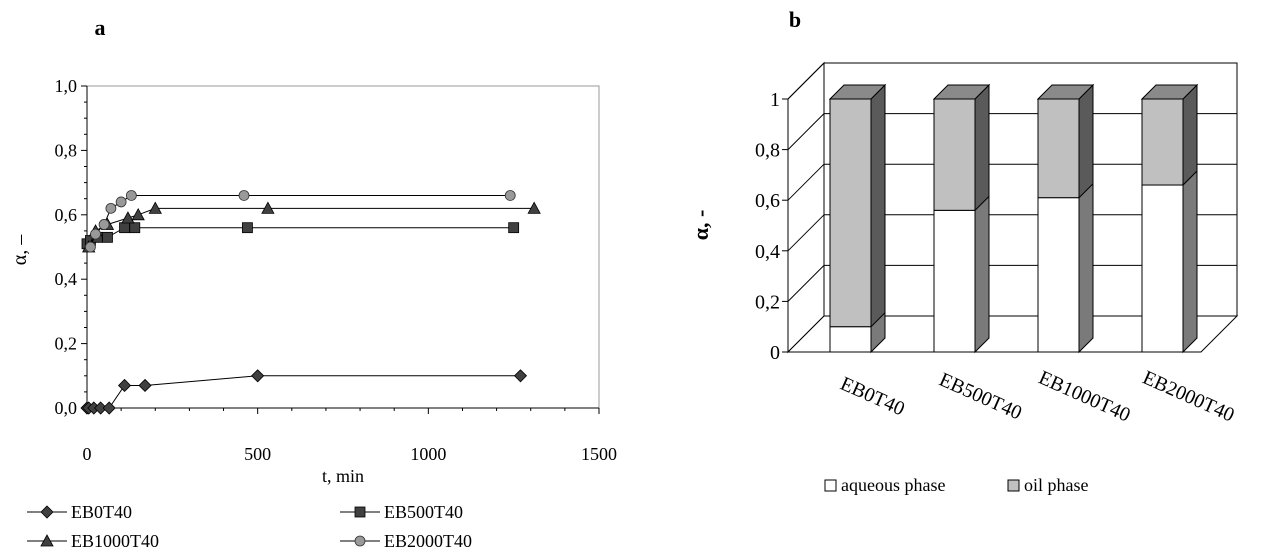 The image size is (1277, 553). What do you see at coordinates (806, 207) in the screenshot?
I see `side-wall` at bounding box center [806, 207].